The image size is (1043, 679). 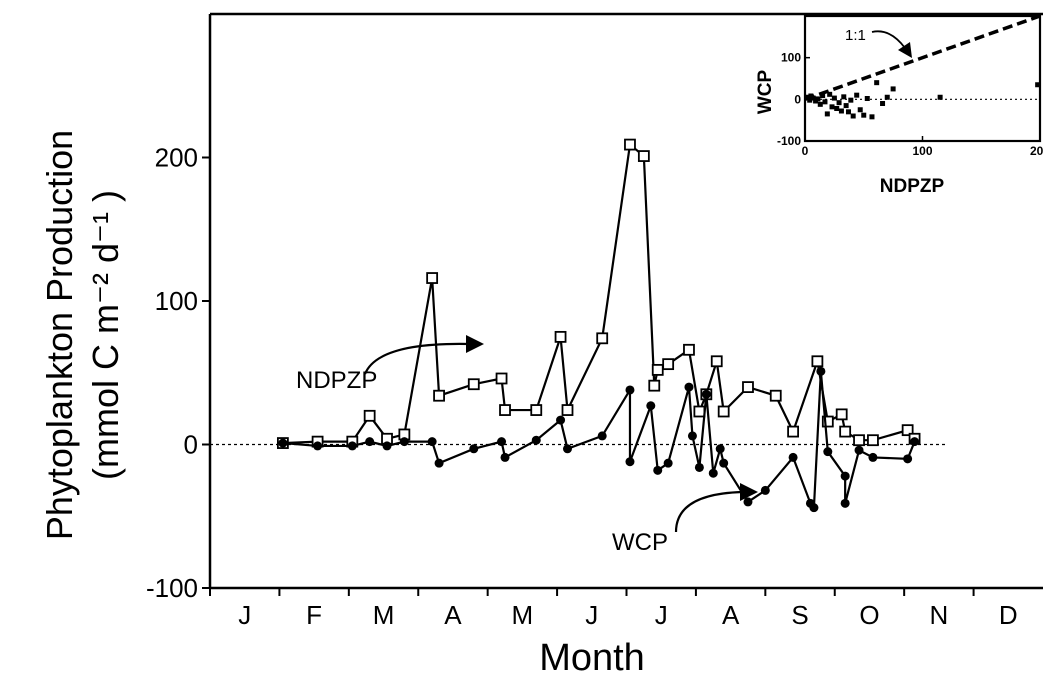 I want to click on x-tick-label: F, so click(x=314, y=615).